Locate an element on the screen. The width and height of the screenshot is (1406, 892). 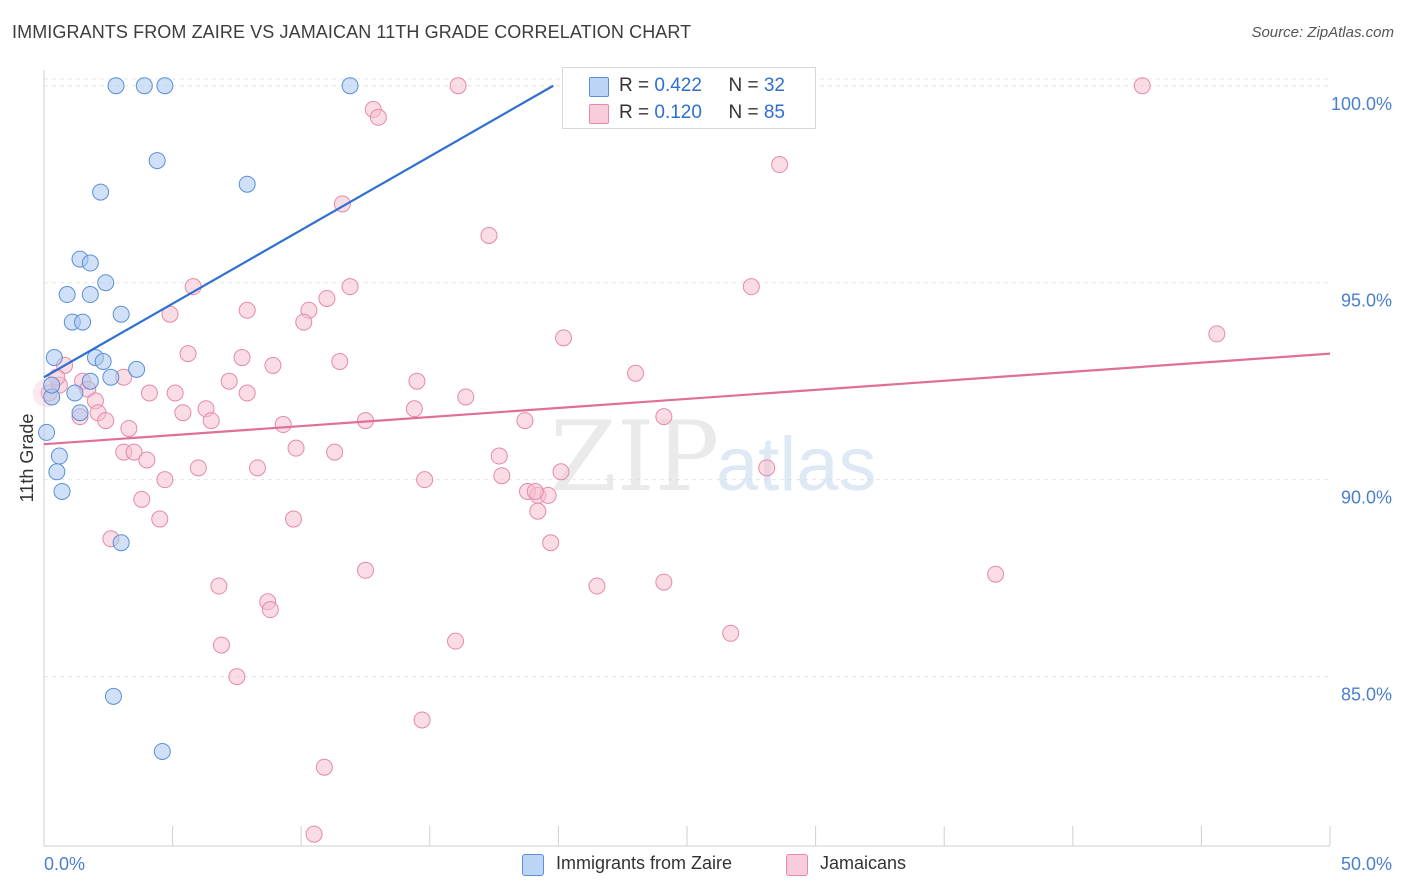
x-tick-label-max: 50.0% is located at coordinates (1366, 864).